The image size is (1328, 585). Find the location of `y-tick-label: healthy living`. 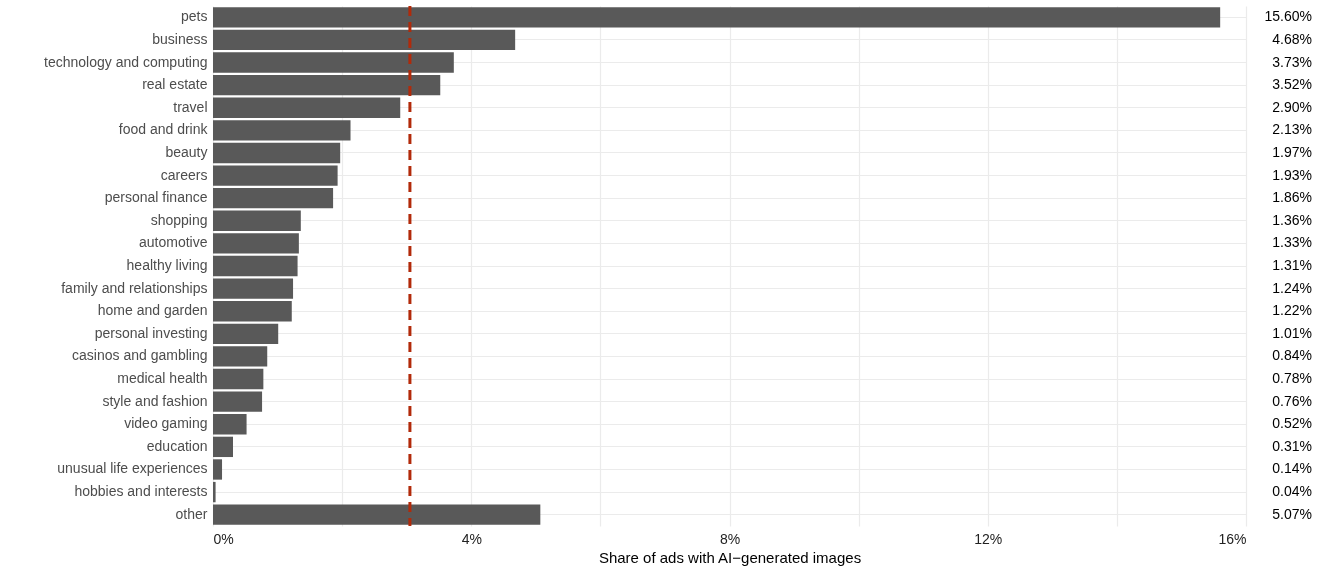

y-tick-label: healthy living is located at coordinates (167, 265).